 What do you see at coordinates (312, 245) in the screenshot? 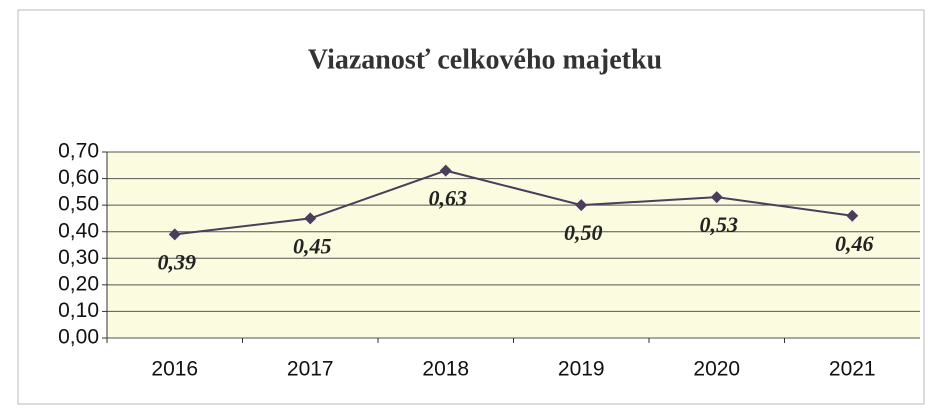
I see `data-label: 0,45` at bounding box center [312, 245].